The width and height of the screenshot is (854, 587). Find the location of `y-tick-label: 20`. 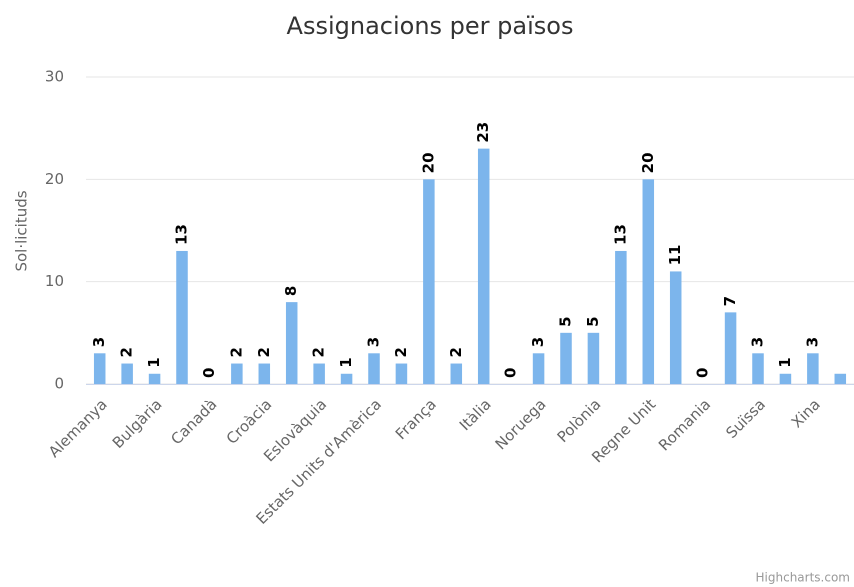

y-tick-label: 20 is located at coordinates (54, 179).